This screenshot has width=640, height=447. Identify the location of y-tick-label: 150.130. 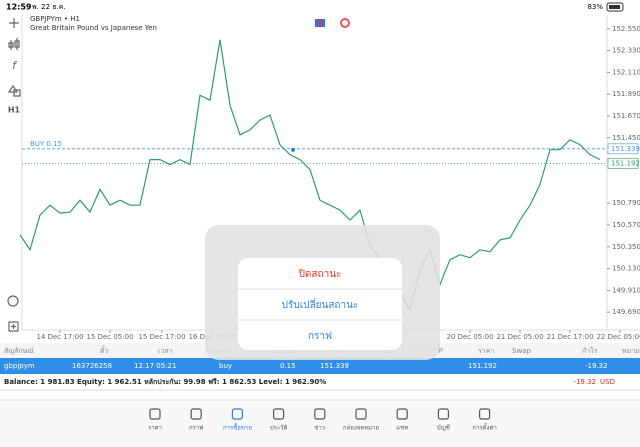
(626, 269).